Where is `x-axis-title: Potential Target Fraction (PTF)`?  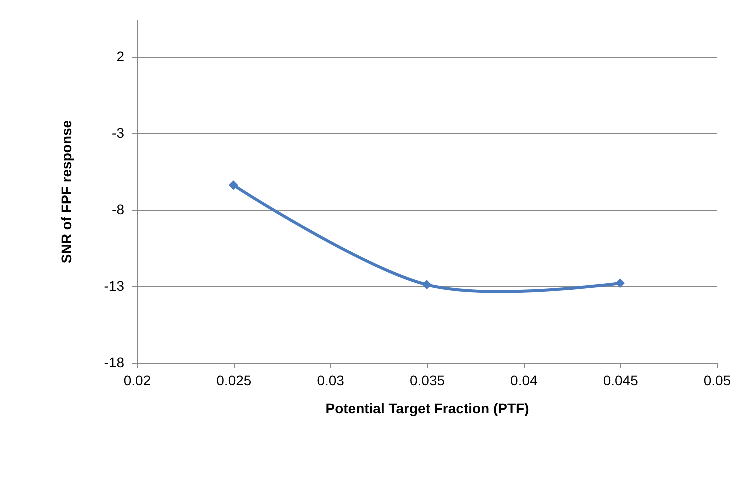 x-axis-title: Potential Target Fraction (PTF) is located at coordinates (428, 408).